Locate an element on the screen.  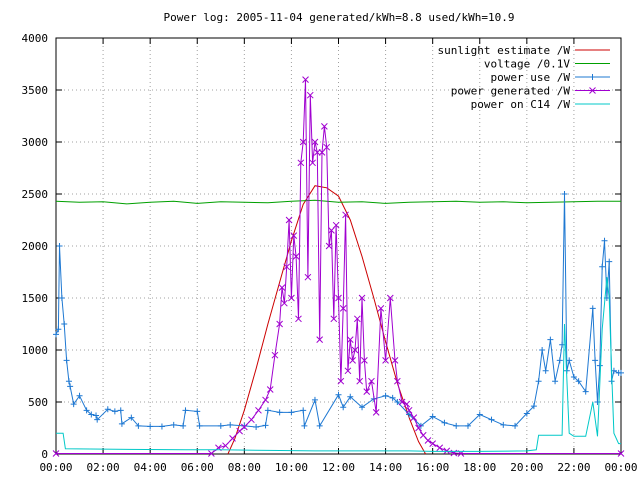
x-tick-label: 12:00 is located at coordinates (338, 467).